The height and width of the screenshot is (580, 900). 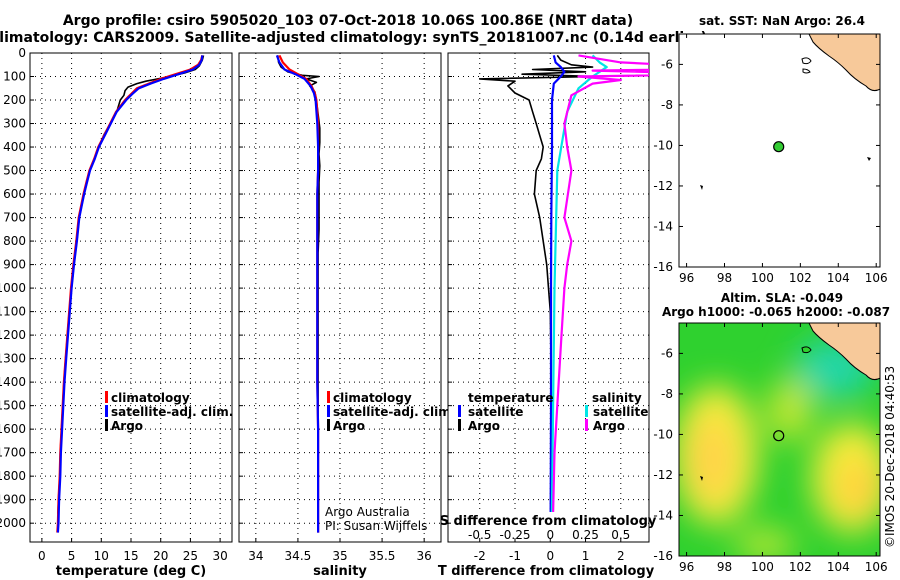 I want to click on pressure-tick-label: 1500, so click(x=13, y=406).